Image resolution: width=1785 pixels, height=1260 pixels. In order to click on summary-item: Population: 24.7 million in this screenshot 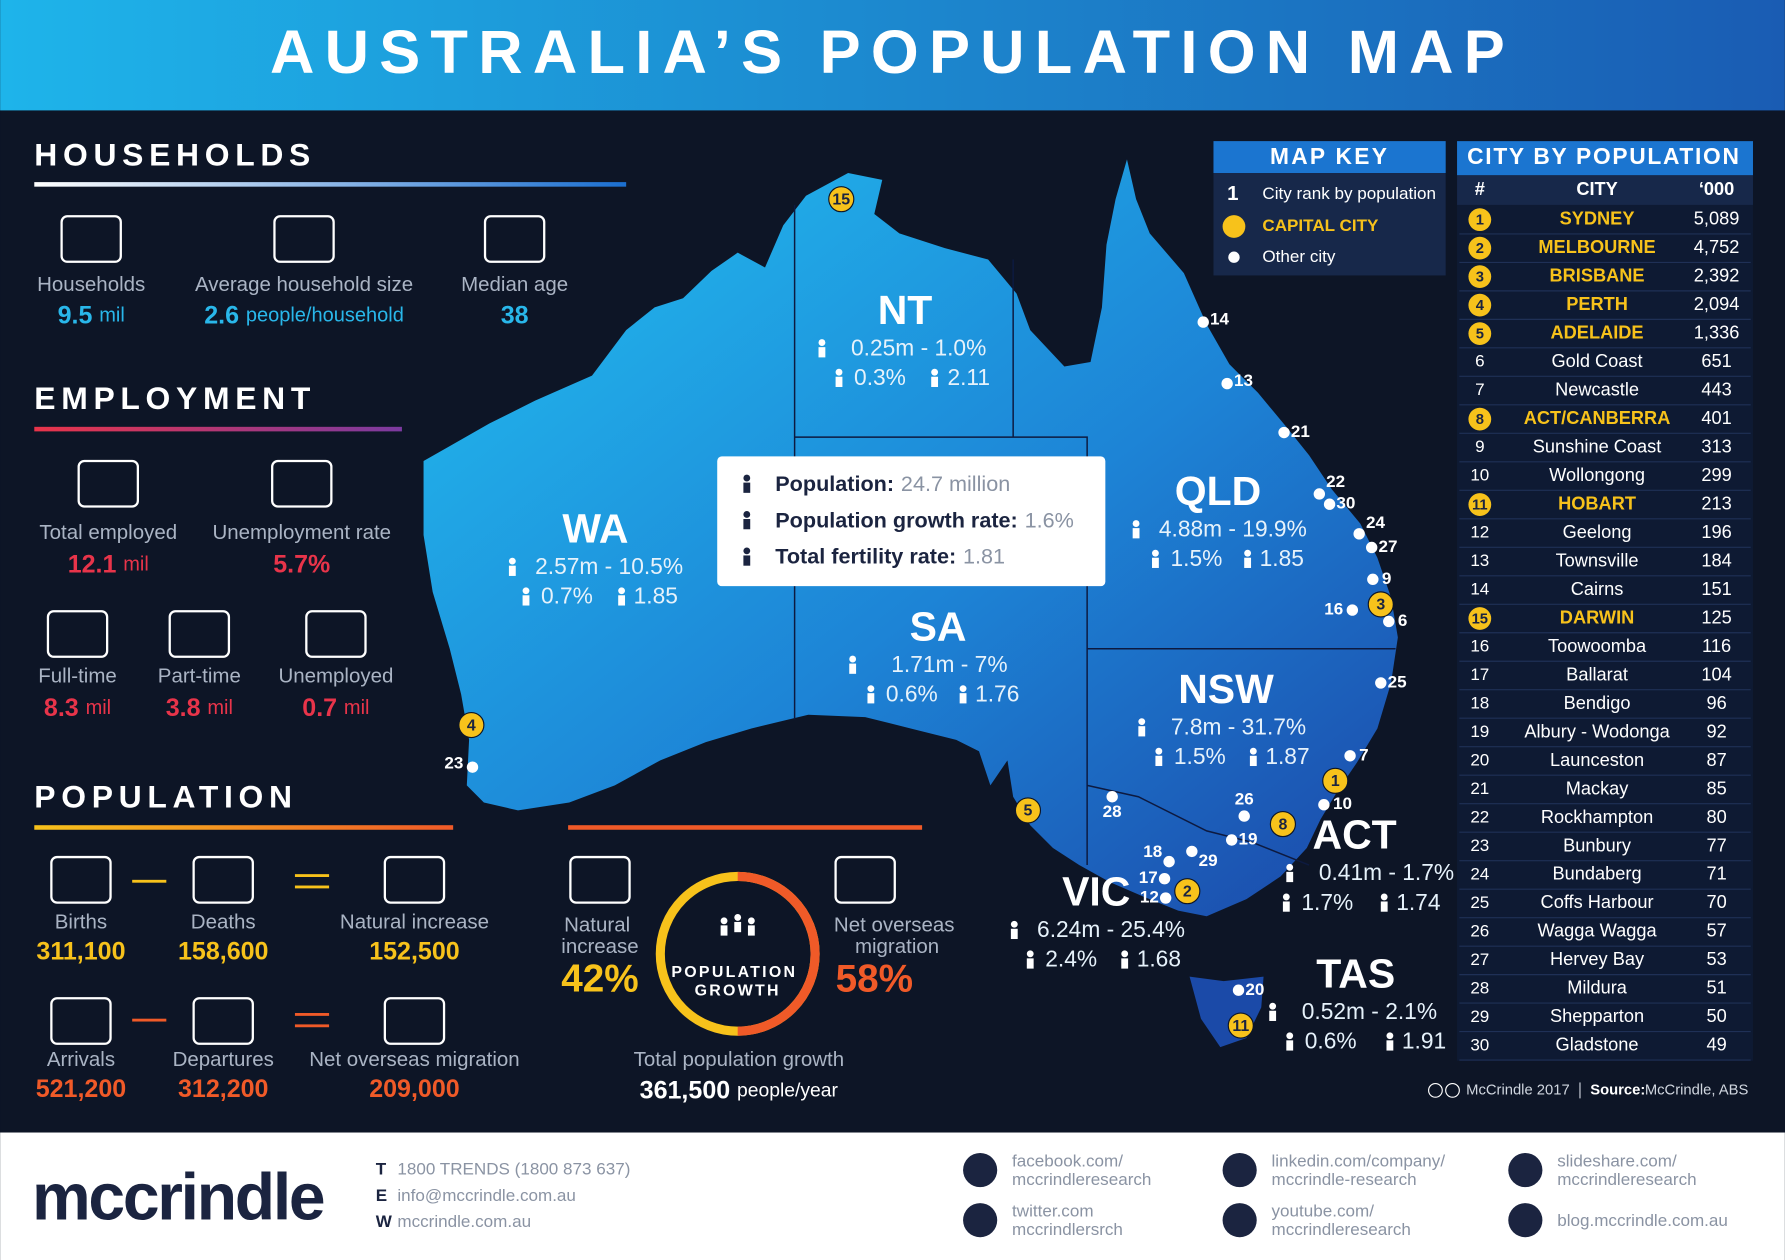, I will do `click(892, 483)`.